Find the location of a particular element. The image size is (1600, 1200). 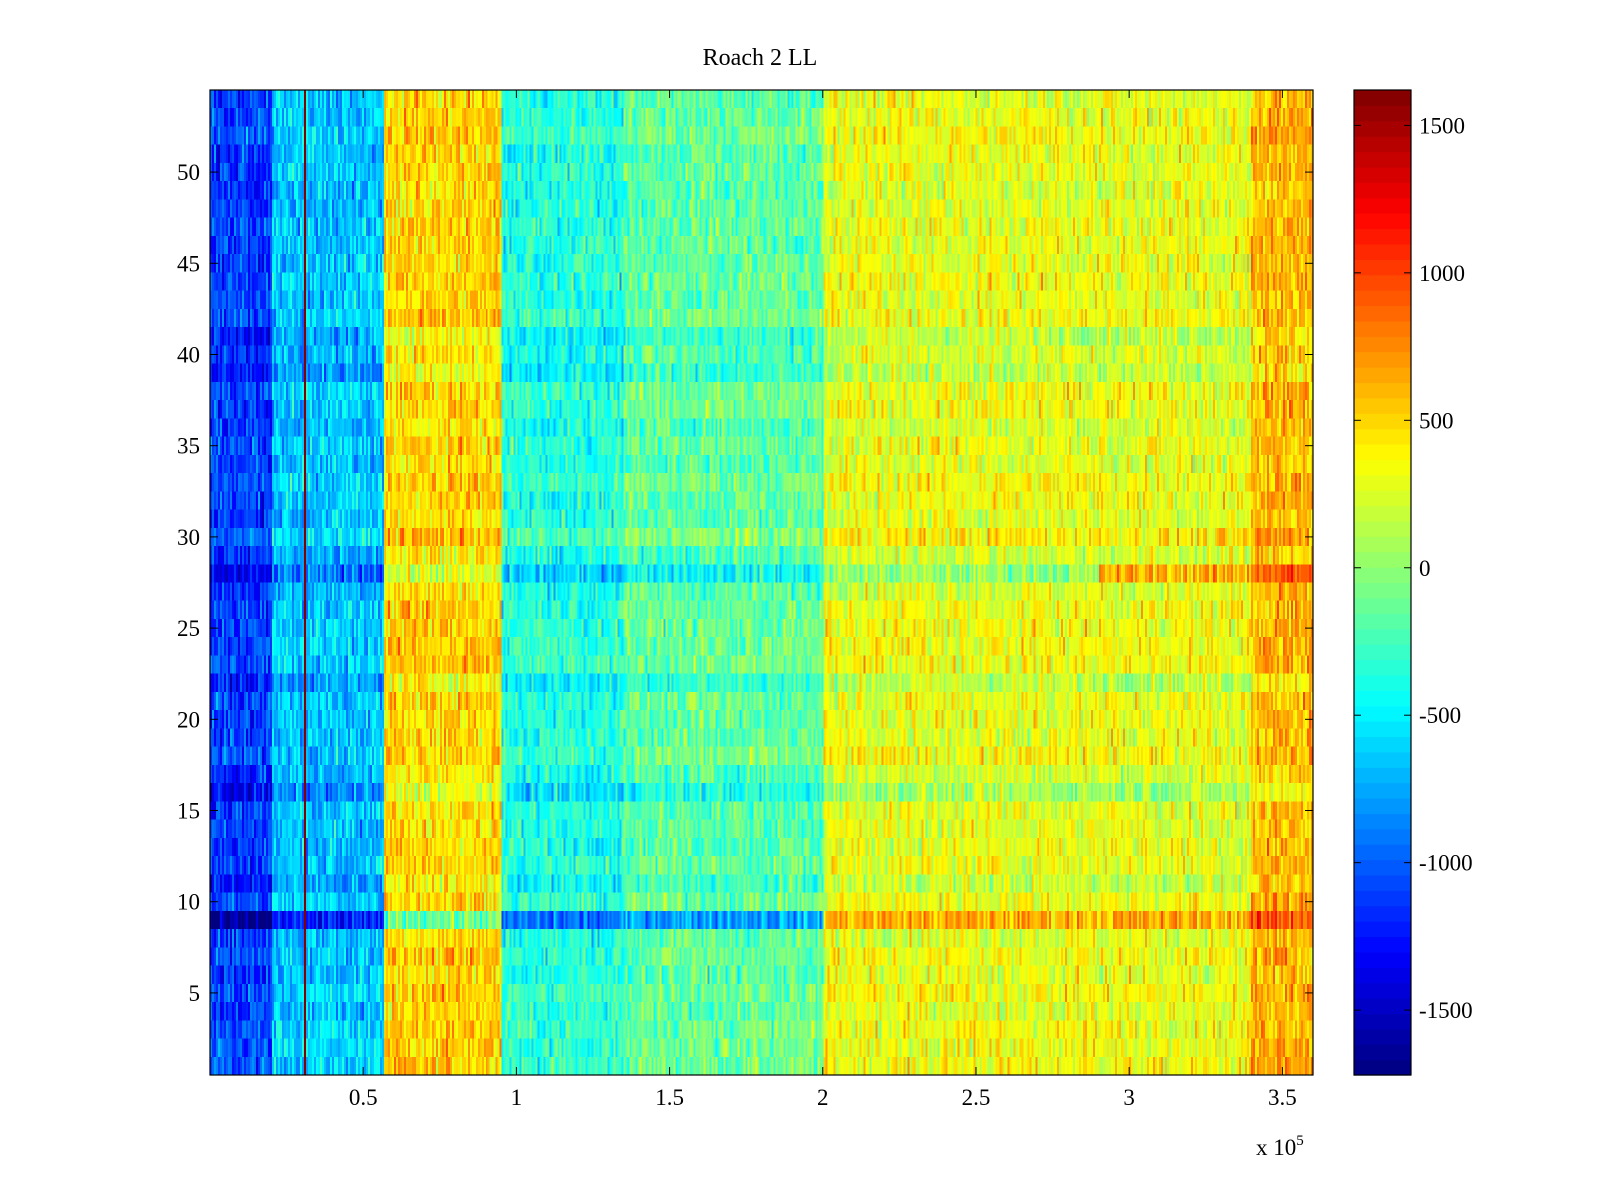

colorbar-tick-label: 0 is located at coordinates (1425, 568).